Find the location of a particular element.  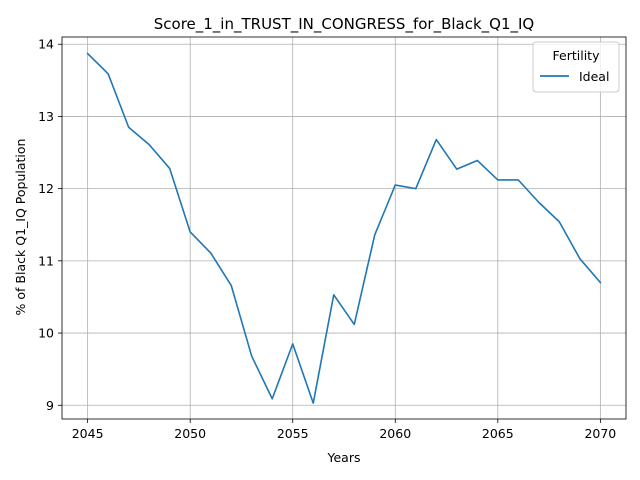

y-axis-label: % of Black Q1_IQ Population is located at coordinates (20, 227).